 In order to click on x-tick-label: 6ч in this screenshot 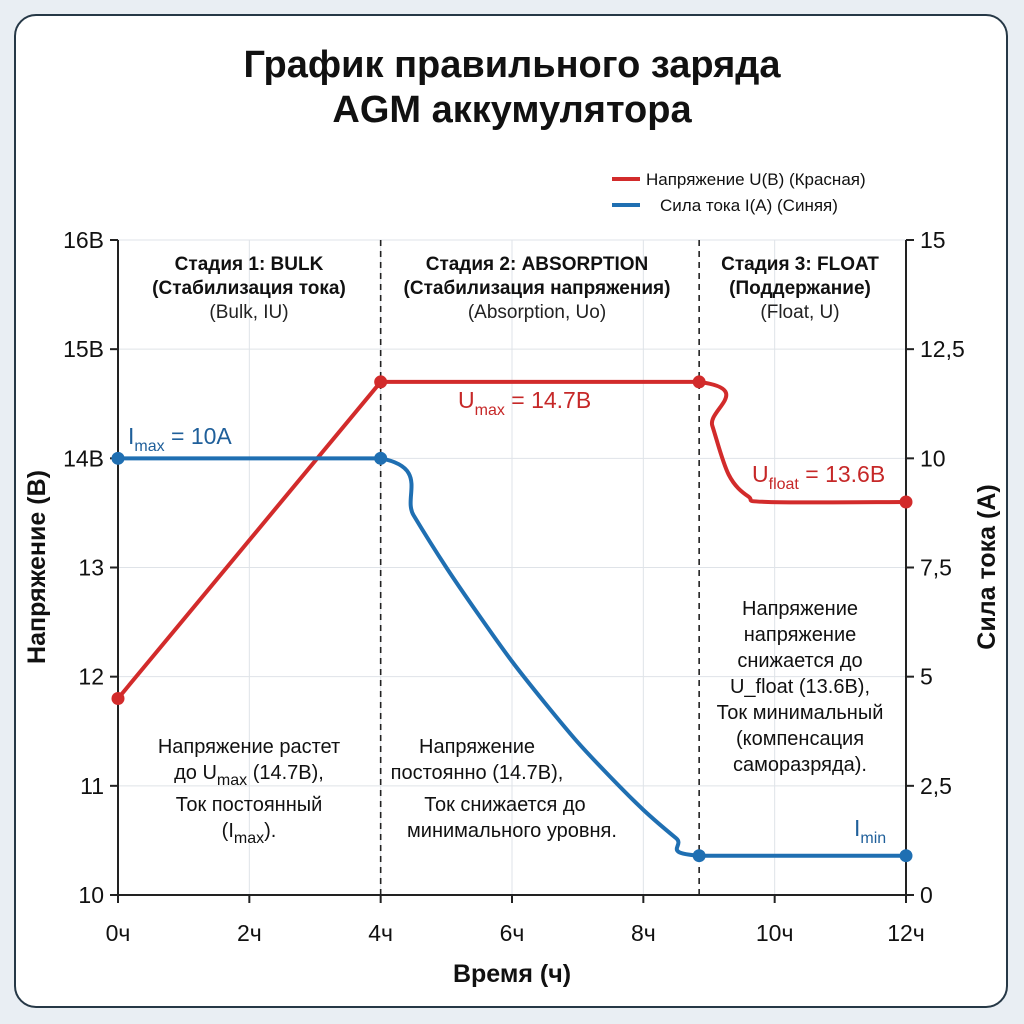, I will do `click(512, 933)`.